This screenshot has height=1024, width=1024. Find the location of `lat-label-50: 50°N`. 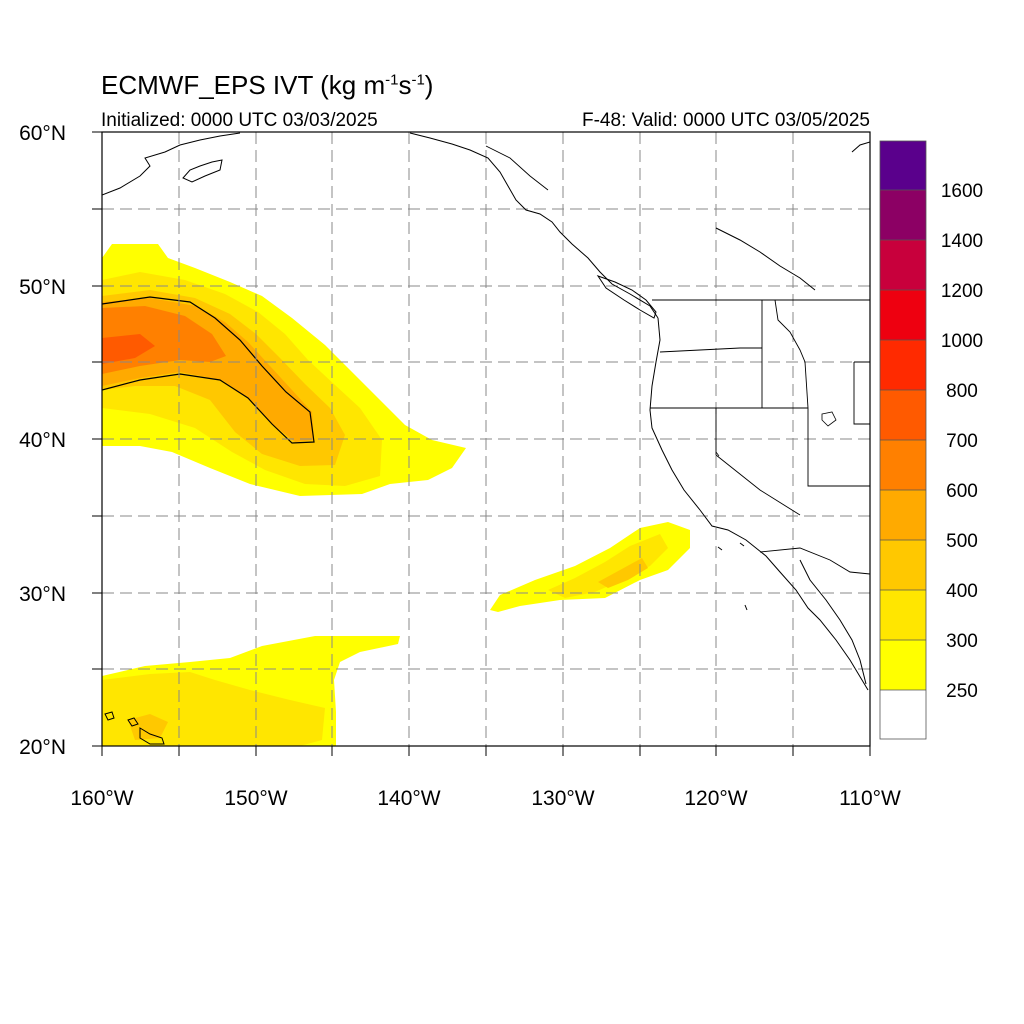

lat-label-50: 50°N is located at coordinates (42, 287).